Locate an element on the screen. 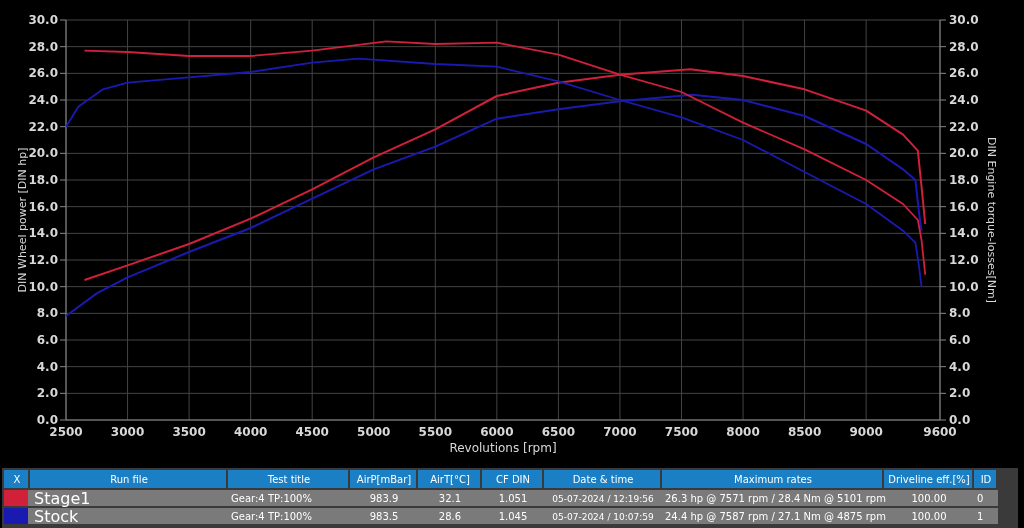 The image size is (1024, 528). text: 1 is located at coordinates (980, 516).